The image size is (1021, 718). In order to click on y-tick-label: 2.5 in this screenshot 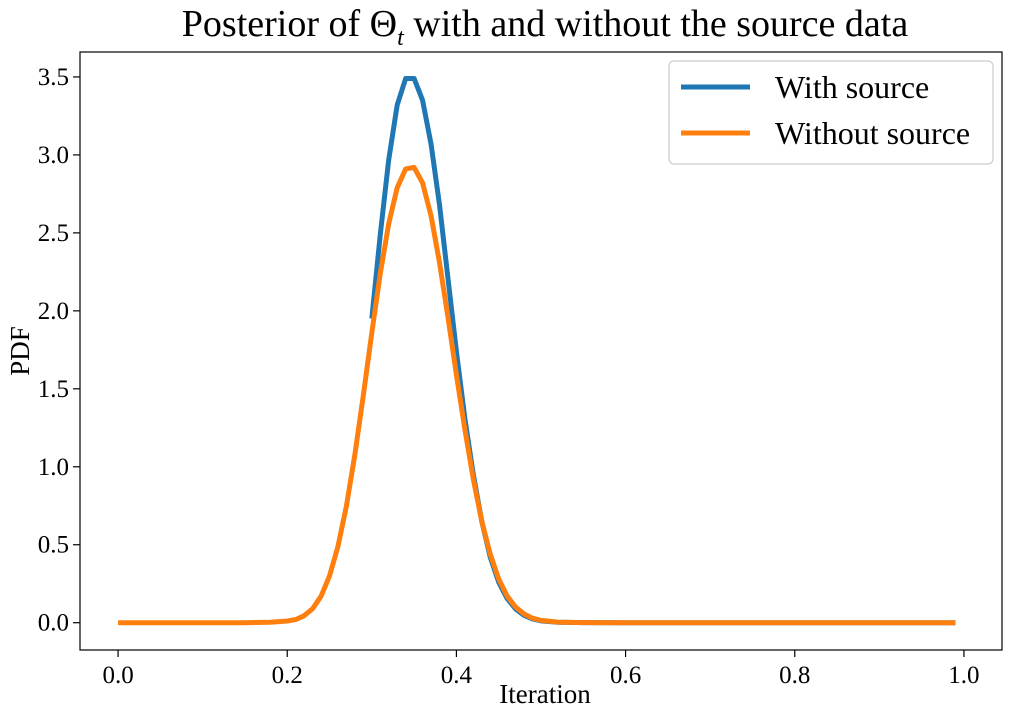, I will do `click(53, 233)`.